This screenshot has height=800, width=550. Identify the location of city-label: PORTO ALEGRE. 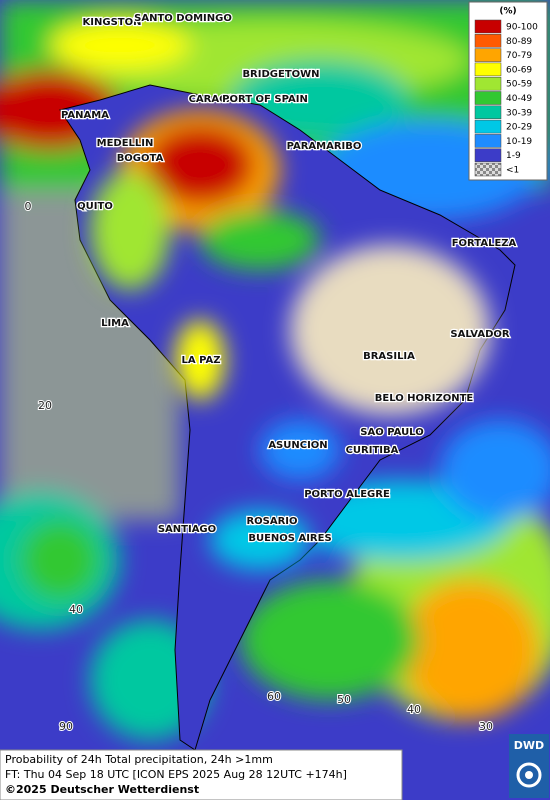
(347, 494).